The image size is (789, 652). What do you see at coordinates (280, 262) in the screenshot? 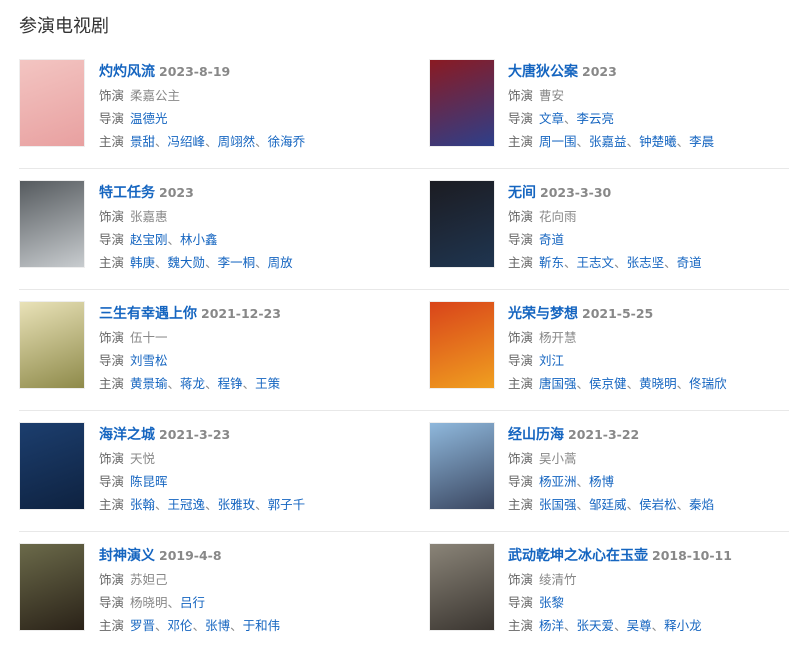
I see `cast-link: 周放` at bounding box center [280, 262].